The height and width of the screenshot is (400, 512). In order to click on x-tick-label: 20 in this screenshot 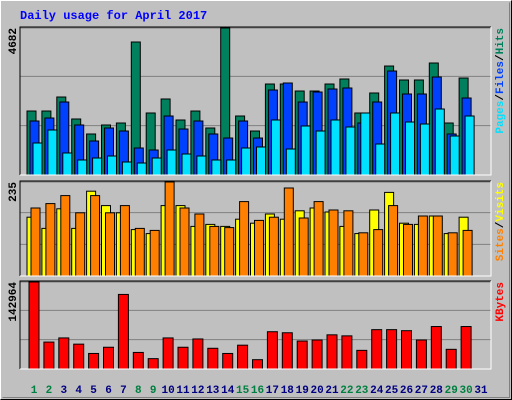, I will do `click(316, 391)`.